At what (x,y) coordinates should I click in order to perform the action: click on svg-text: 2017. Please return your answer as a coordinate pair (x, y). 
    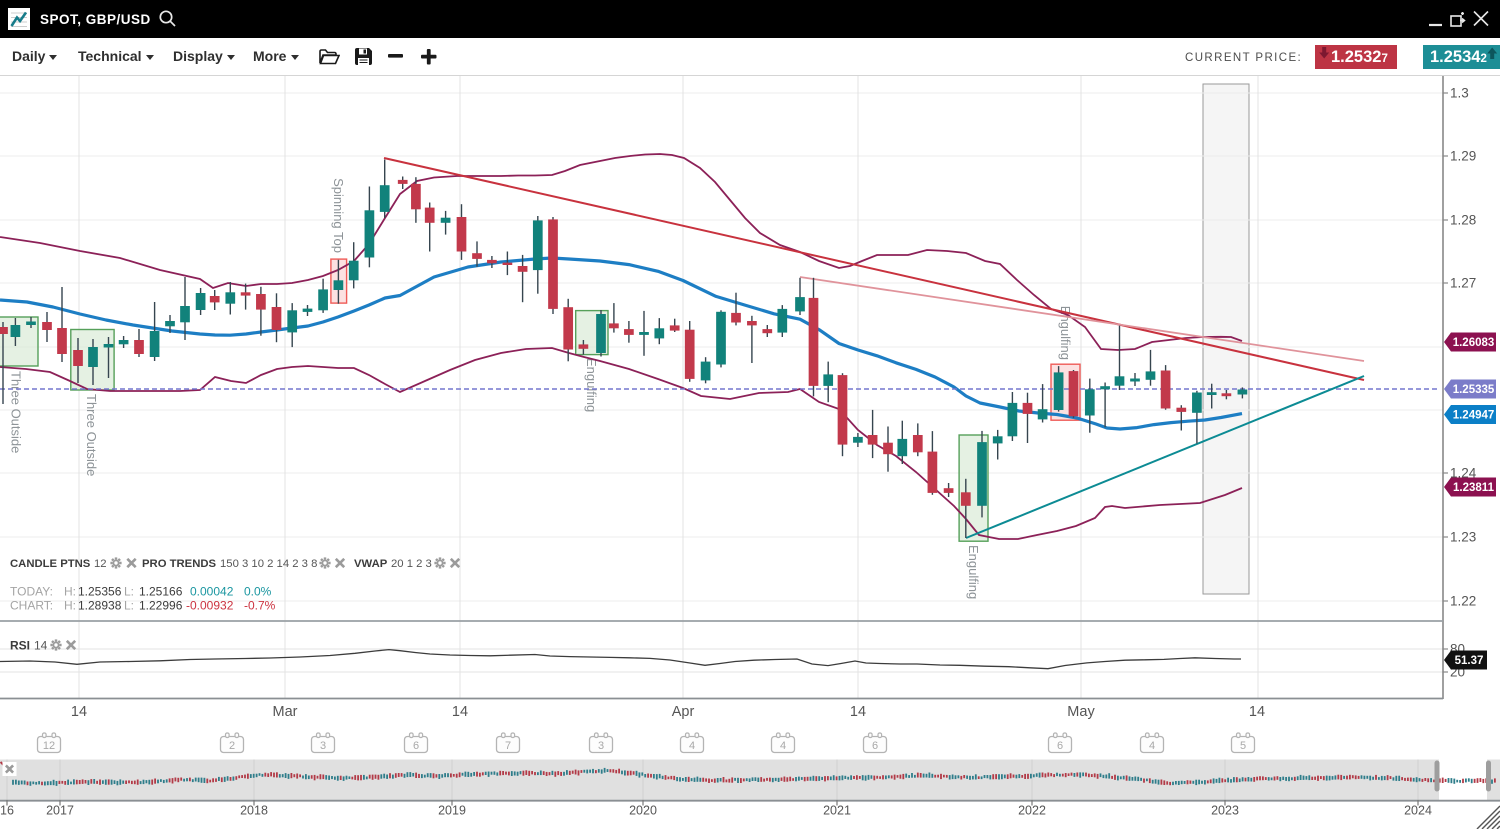
    Looking at the image, I should click on (60, 811).